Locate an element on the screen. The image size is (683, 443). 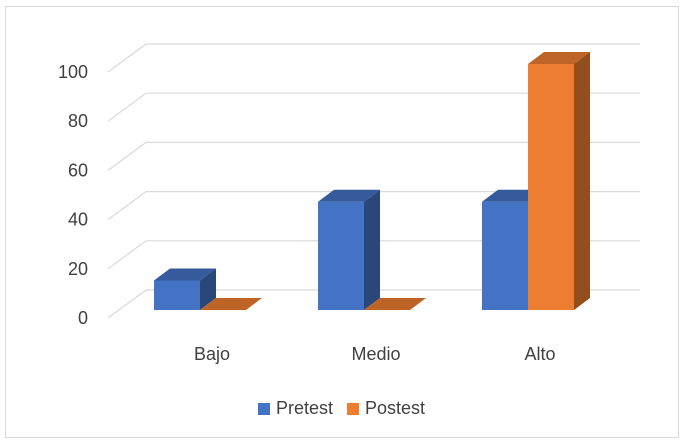
bar-pretest-bajo is located at coordinates (185, 289).